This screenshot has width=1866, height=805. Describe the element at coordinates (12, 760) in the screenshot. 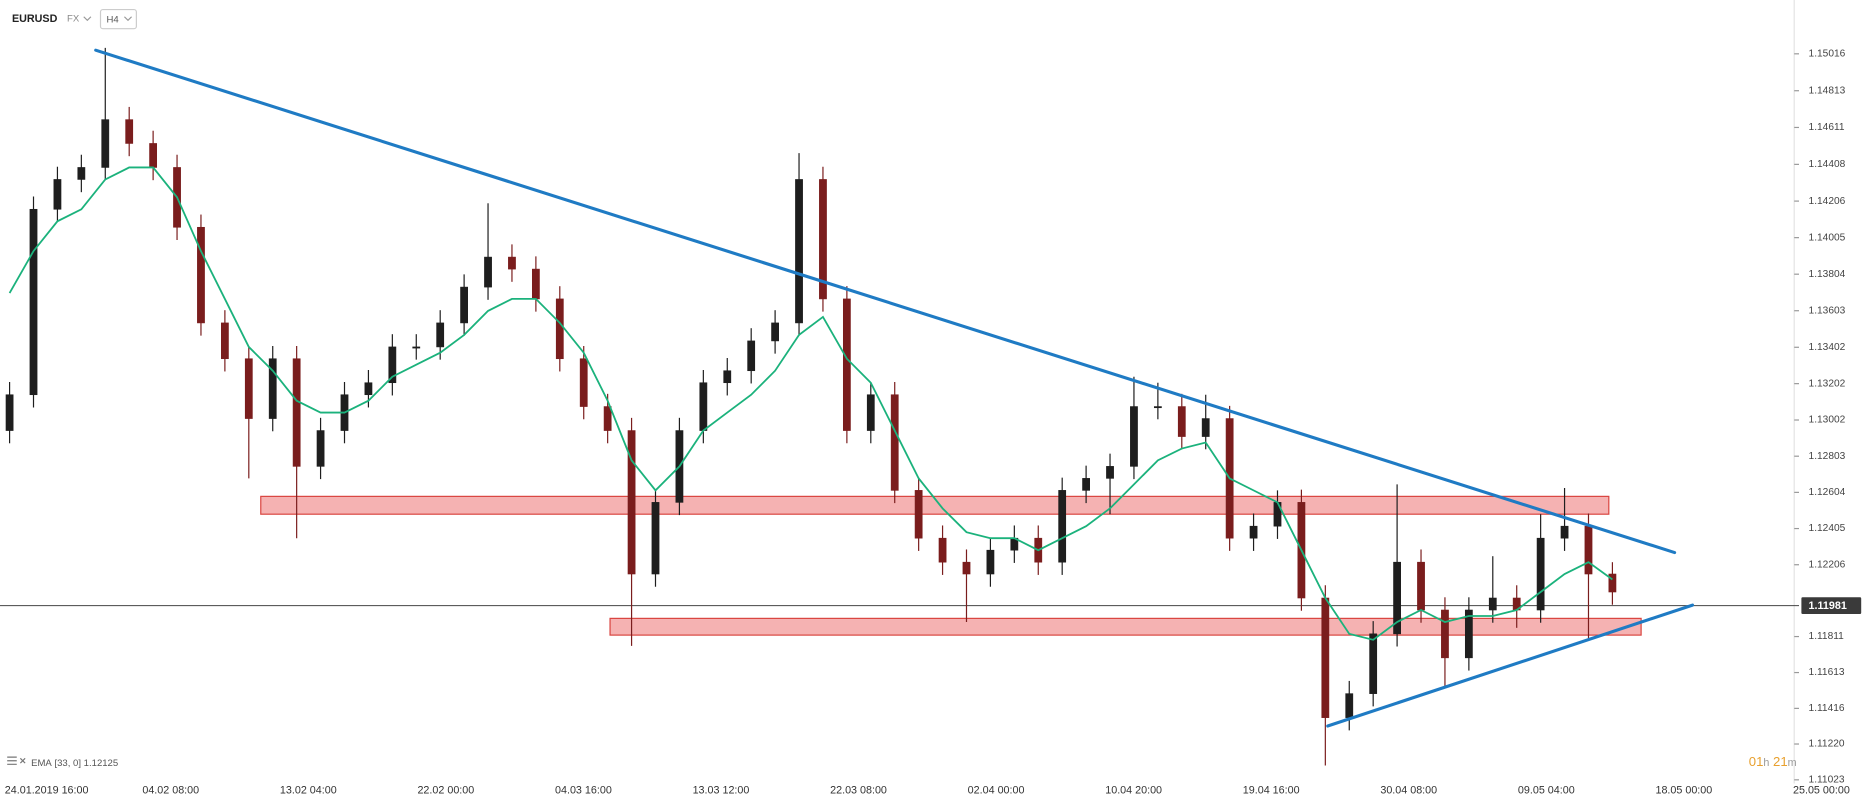

I see `indicator-icon` at that location.